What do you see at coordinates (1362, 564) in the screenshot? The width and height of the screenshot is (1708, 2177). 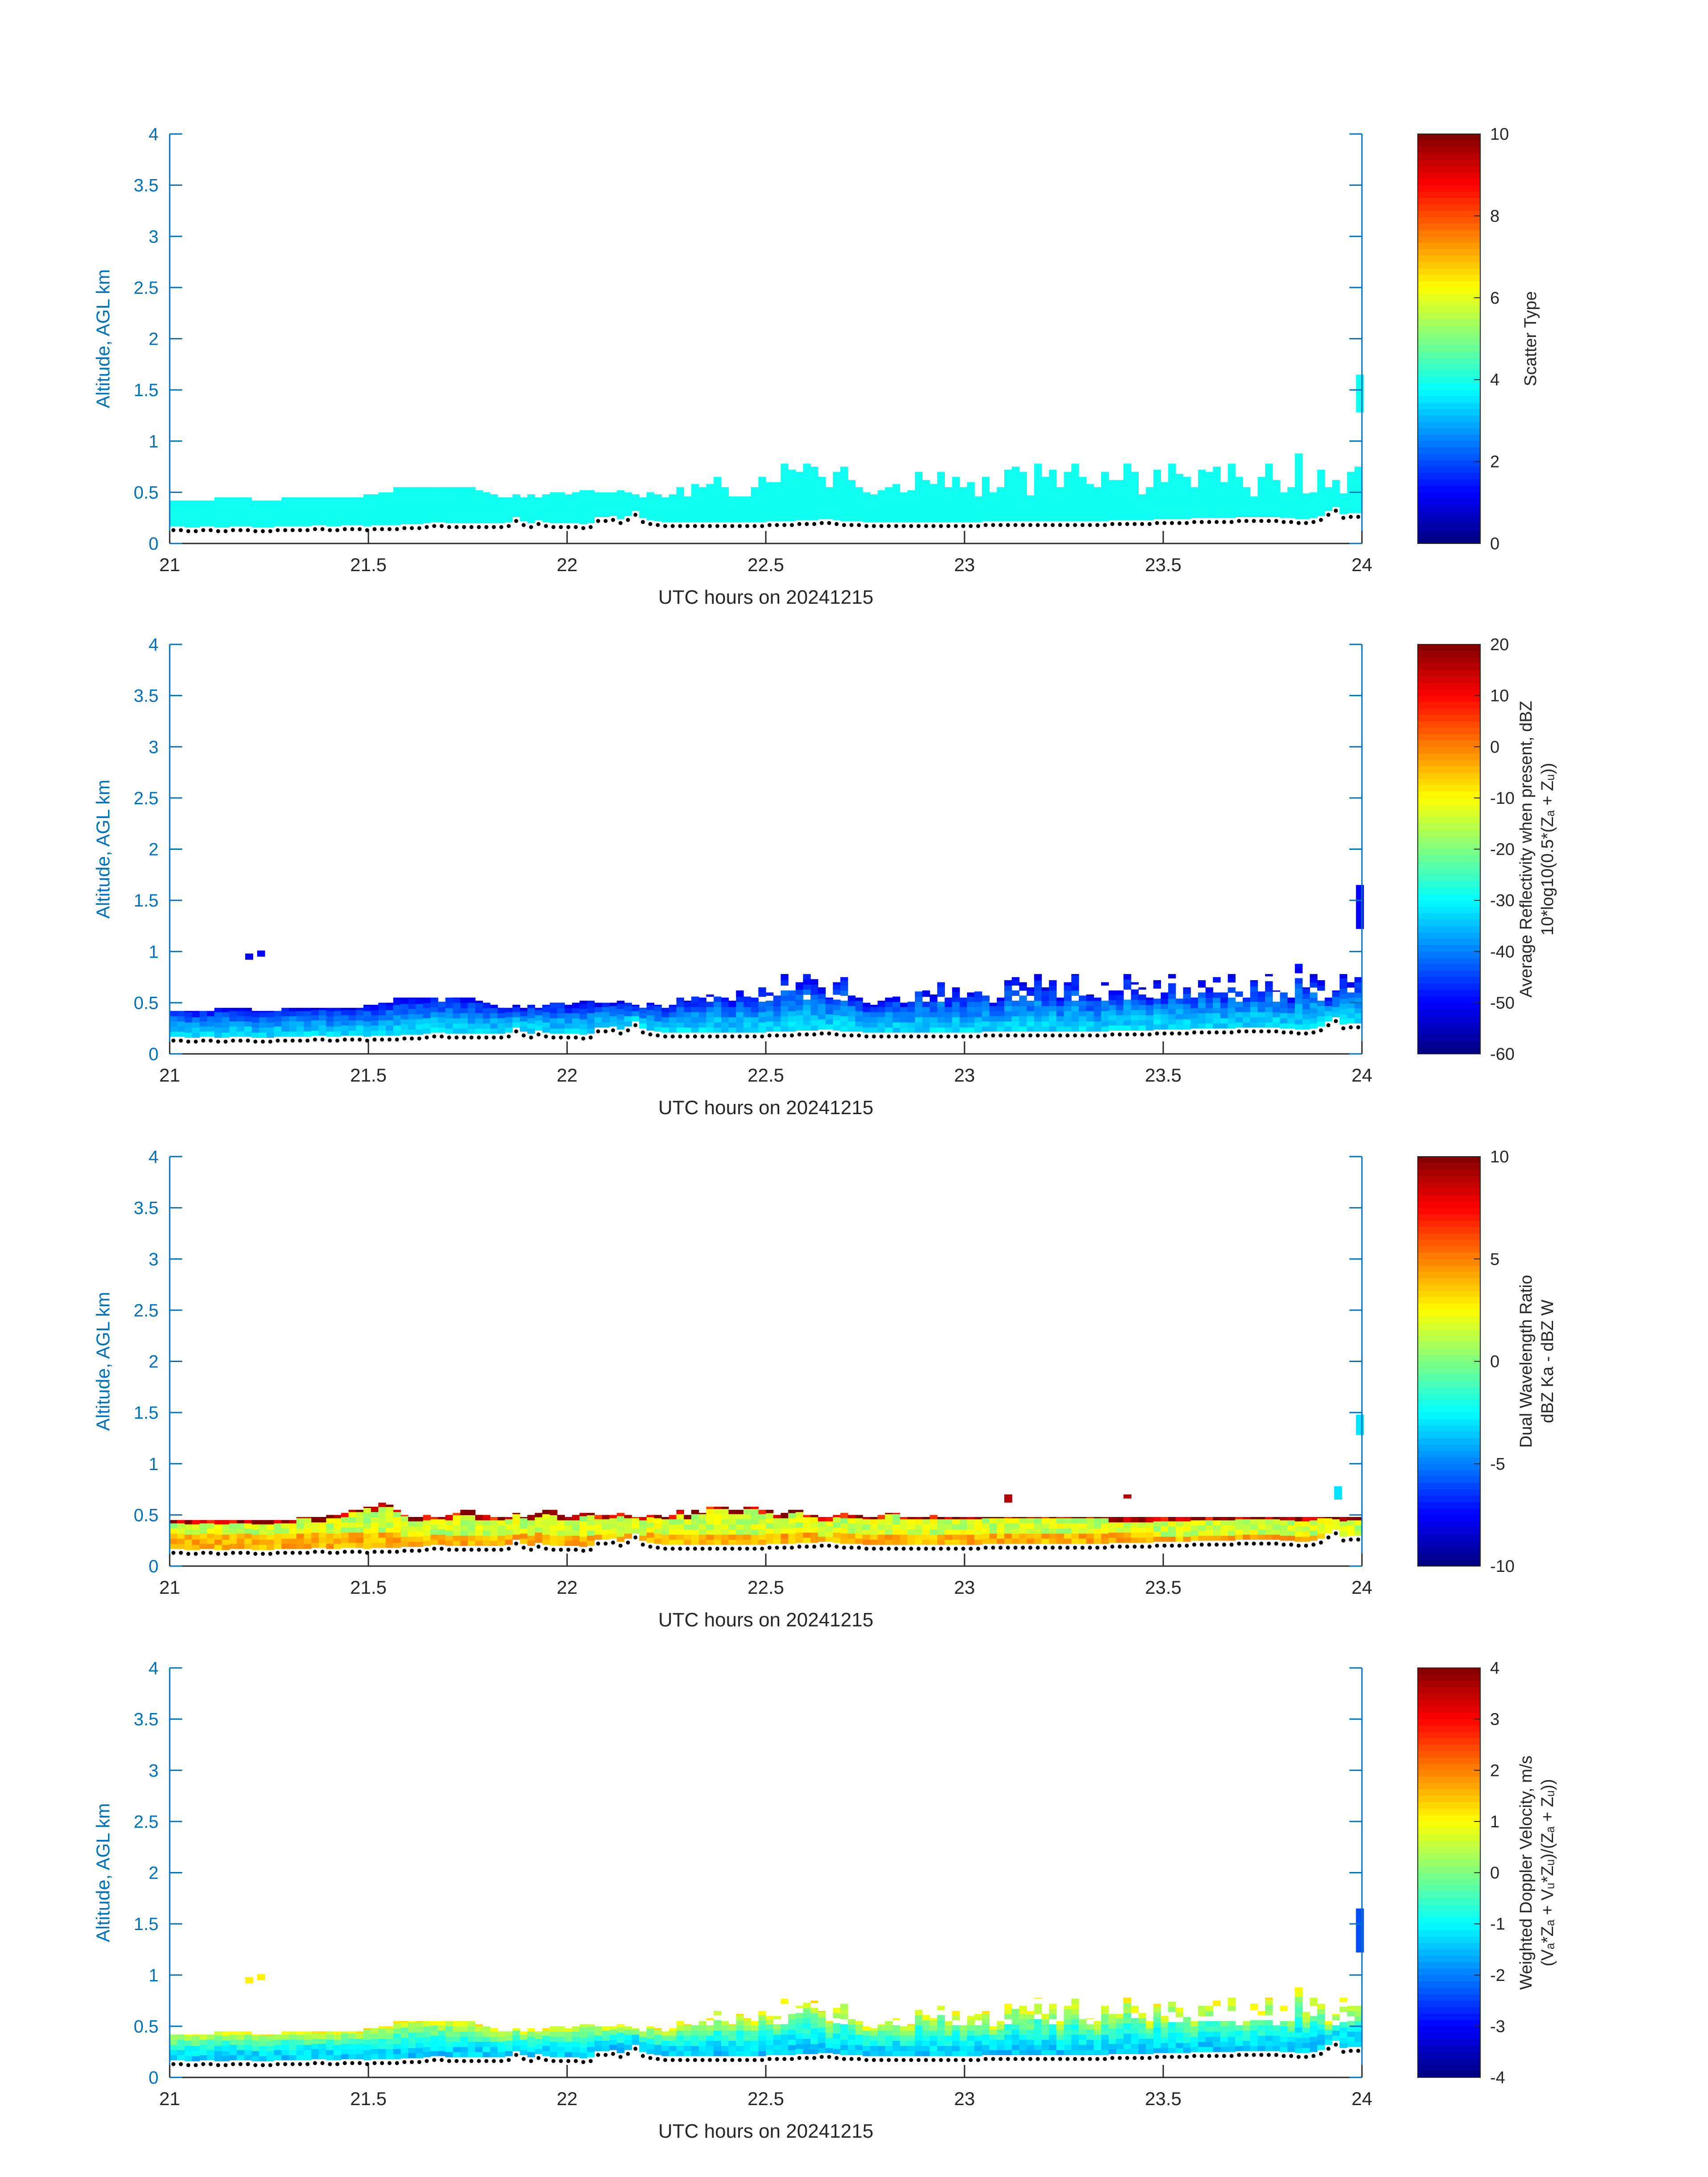 I see `x-tick-label: 24` at bounding box center [1362, 564].